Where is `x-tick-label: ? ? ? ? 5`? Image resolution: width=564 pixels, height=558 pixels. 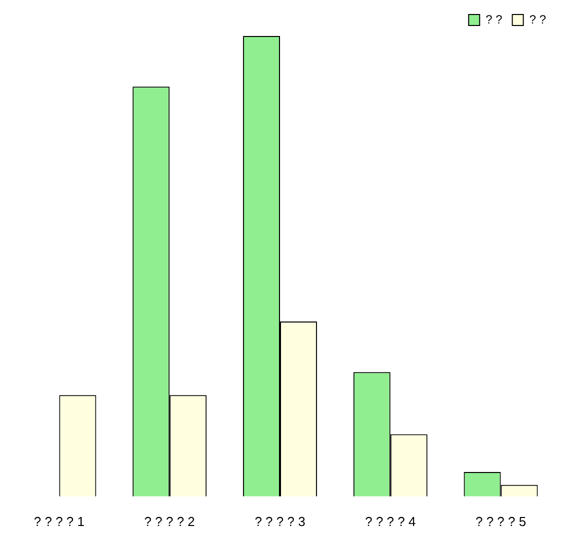 x-tick-label: ? ? ? ? 5 is located at coordinates (500, 521).